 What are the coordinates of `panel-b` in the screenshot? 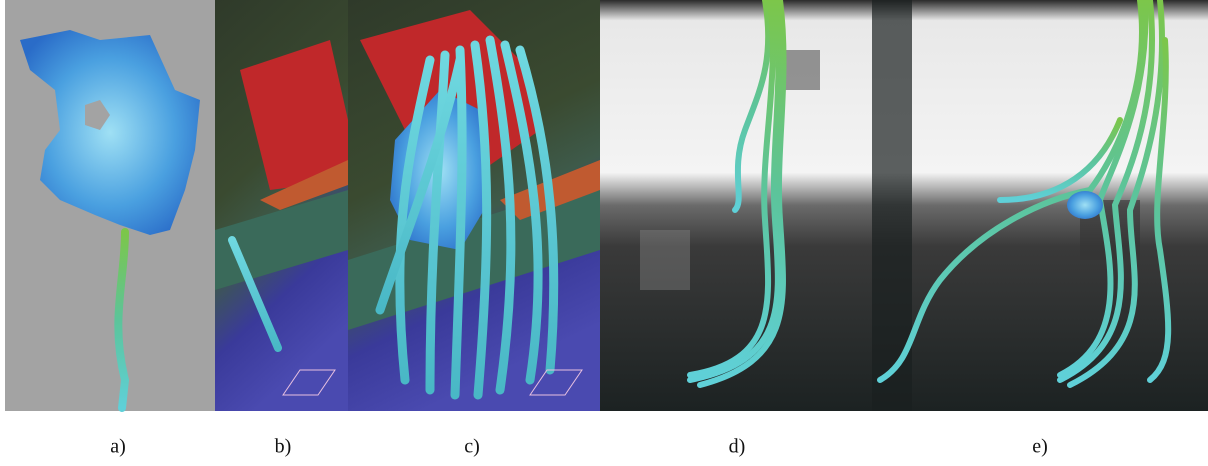 It's located at (281, 205).